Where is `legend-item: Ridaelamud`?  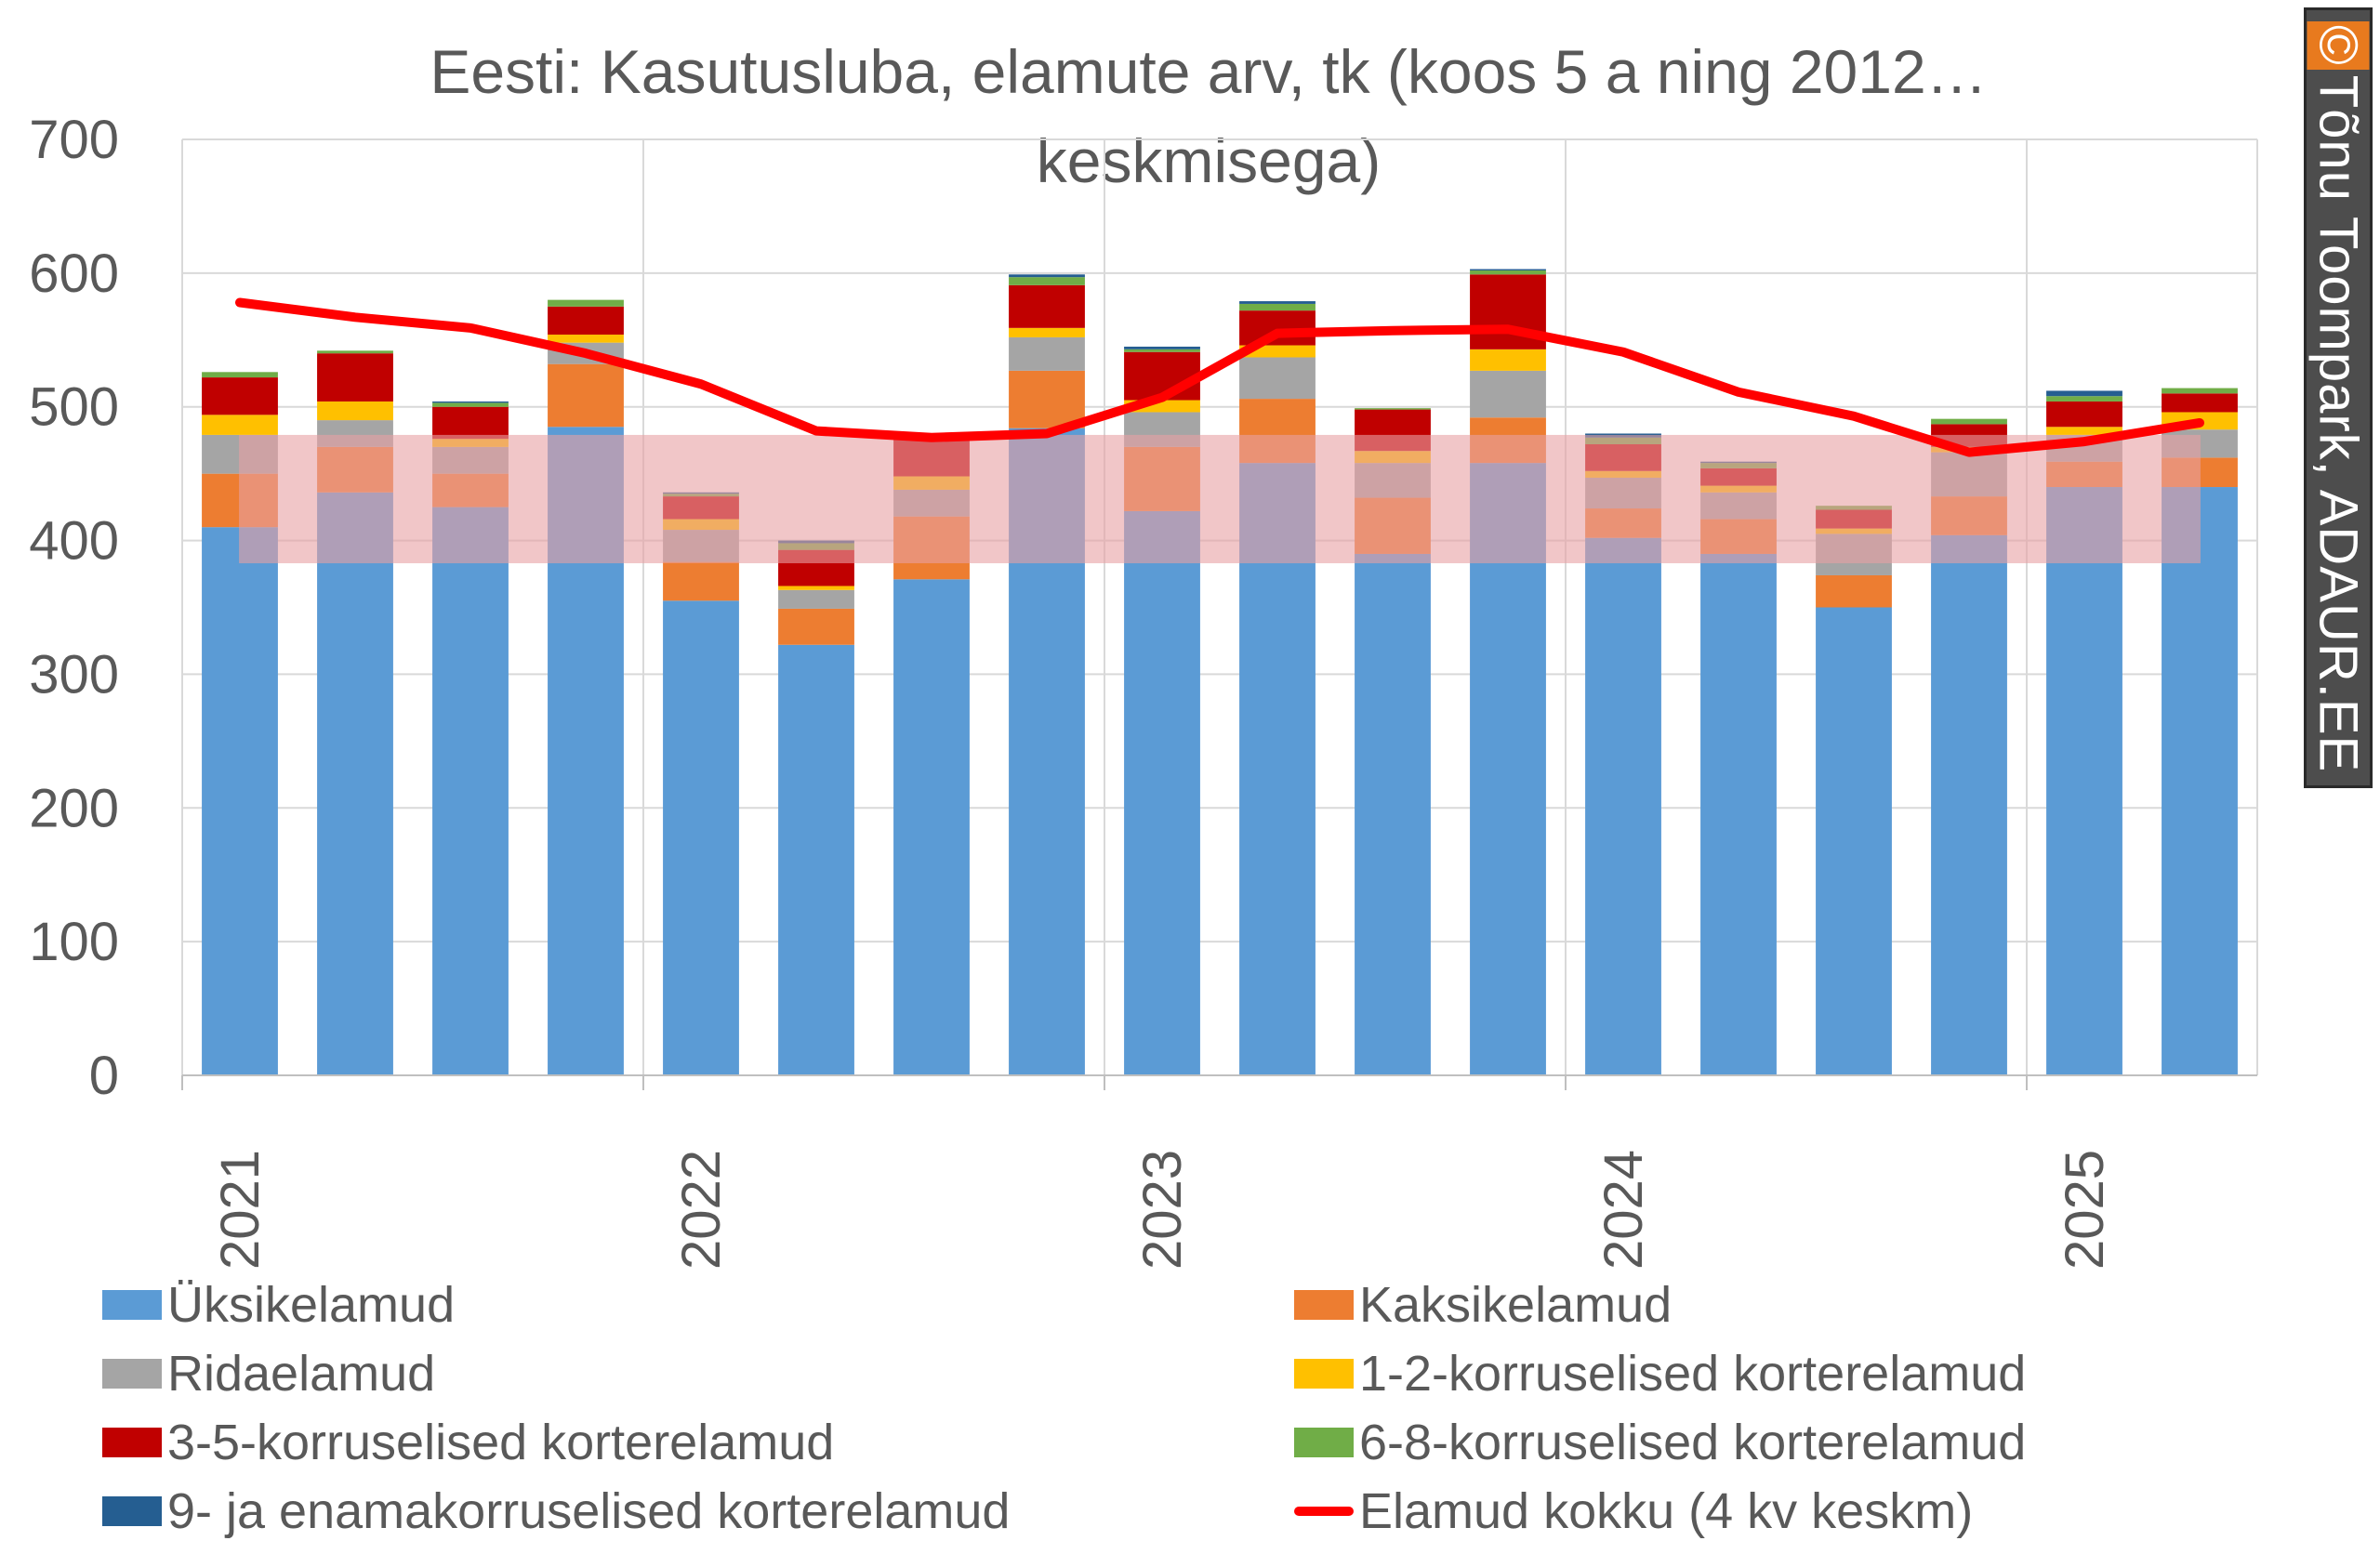 legend-item: Ridaelamud is located at coordinates (268, 1373).